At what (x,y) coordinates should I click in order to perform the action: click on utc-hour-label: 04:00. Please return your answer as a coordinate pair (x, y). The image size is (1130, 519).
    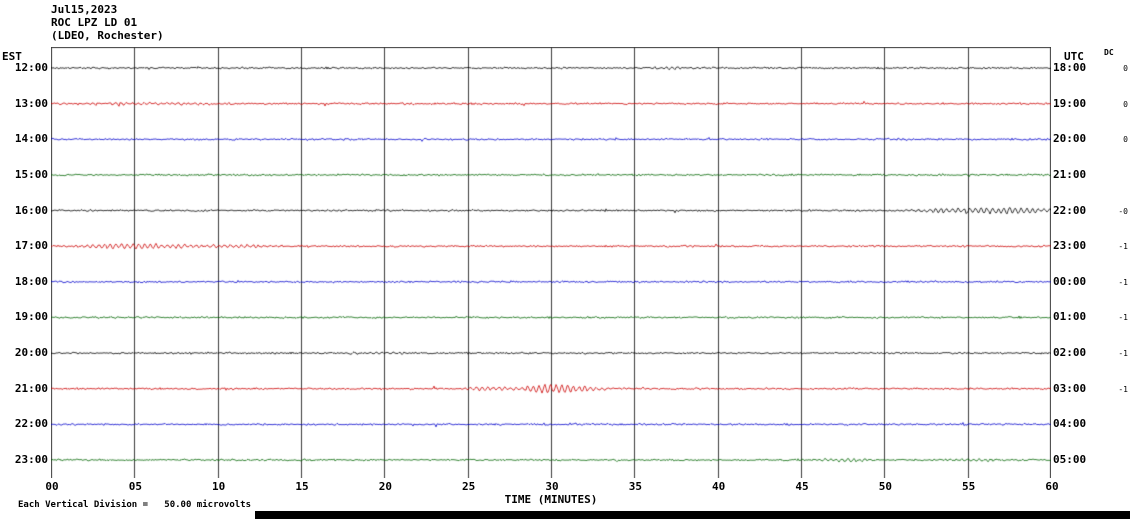
    Looking at the image, I should click on (1070, 424).